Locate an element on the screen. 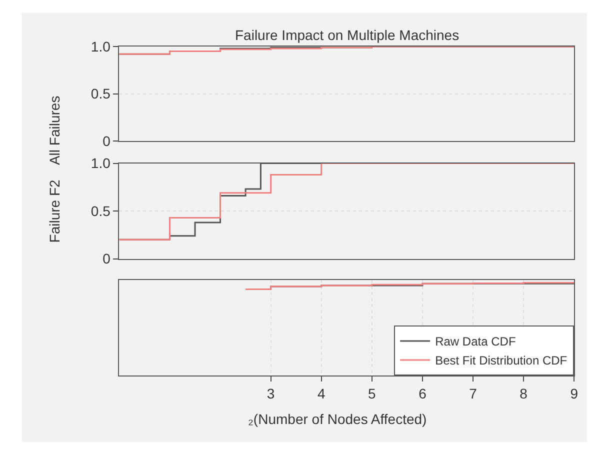 The width and height of the screenshot is (591, 450). y-axis-title: All Failures is located at coordinates (54, 131).